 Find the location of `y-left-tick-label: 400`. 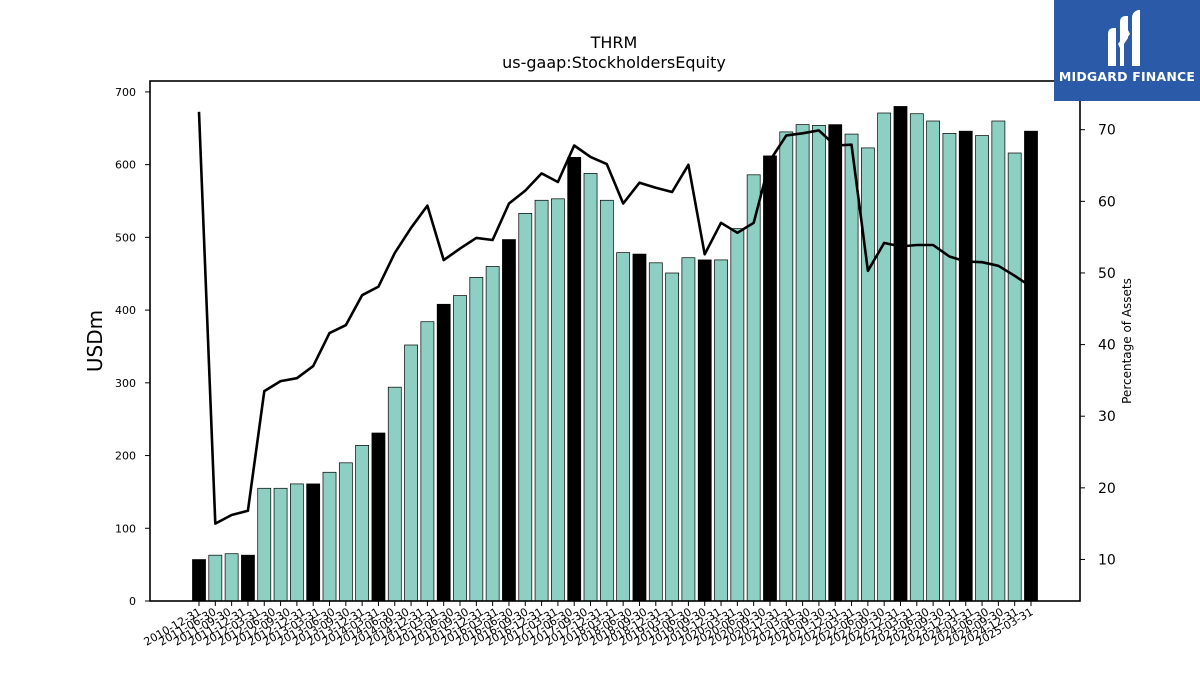

y-left-tick-label: 400 is located at coordinates (125, 310).